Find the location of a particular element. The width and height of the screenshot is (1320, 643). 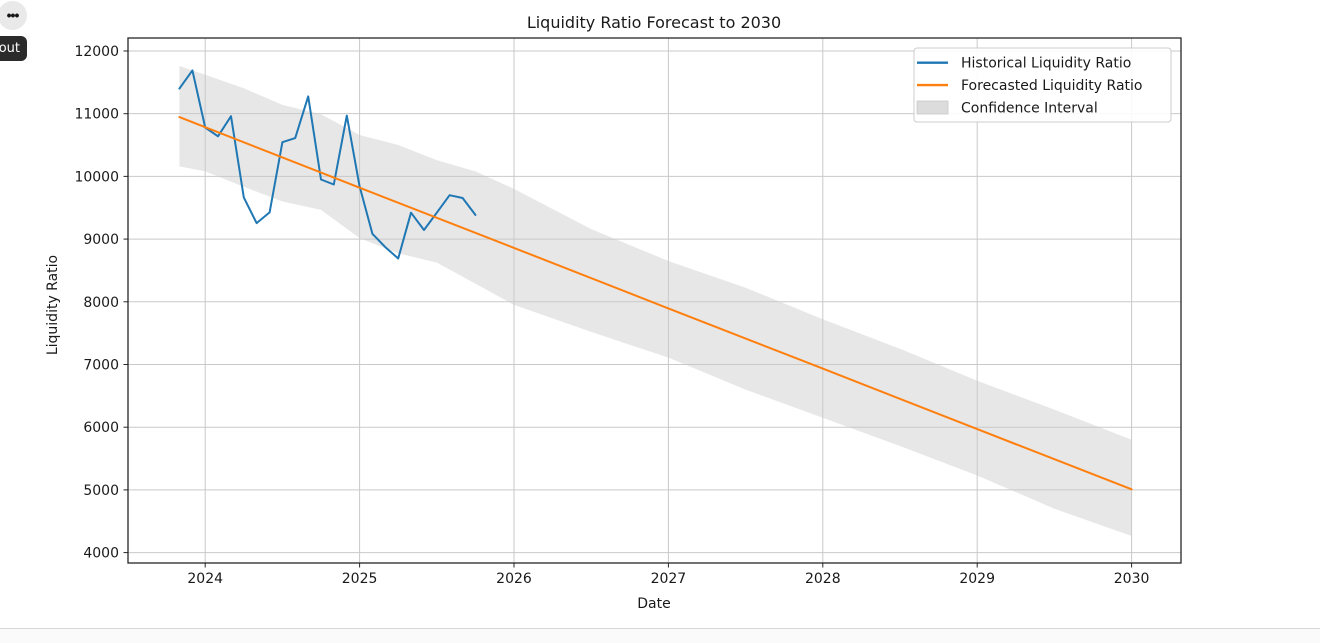

x-tick-label: 2027 is located at coordinates (669, 579).